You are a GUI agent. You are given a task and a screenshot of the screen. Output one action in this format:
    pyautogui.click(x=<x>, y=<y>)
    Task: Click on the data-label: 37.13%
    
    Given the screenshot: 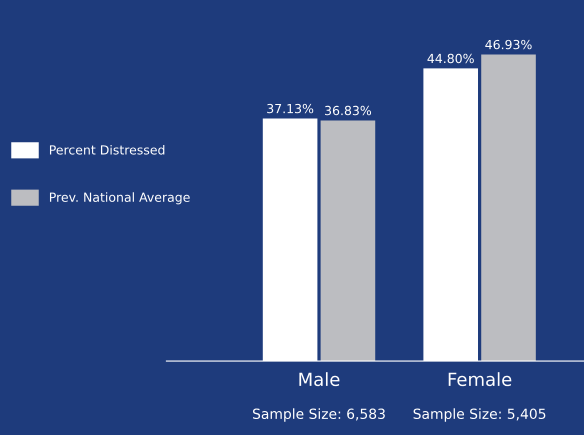 What is the action you would take?
    pyautogui.click(x=290, y=109)
    